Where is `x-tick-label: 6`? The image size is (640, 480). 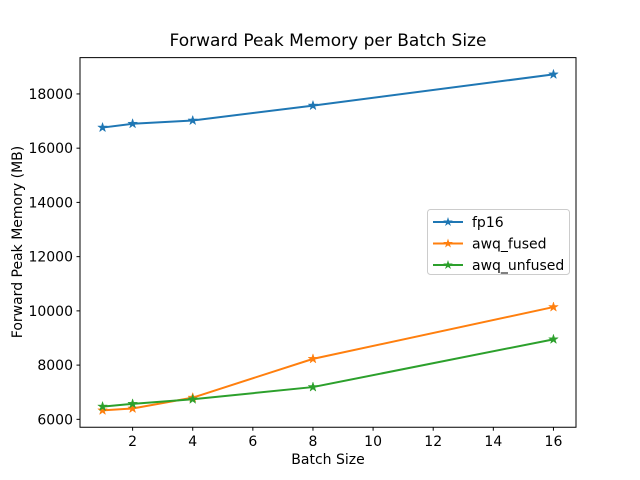
x-tick-label: 6 is located at coordinates (252, 442).